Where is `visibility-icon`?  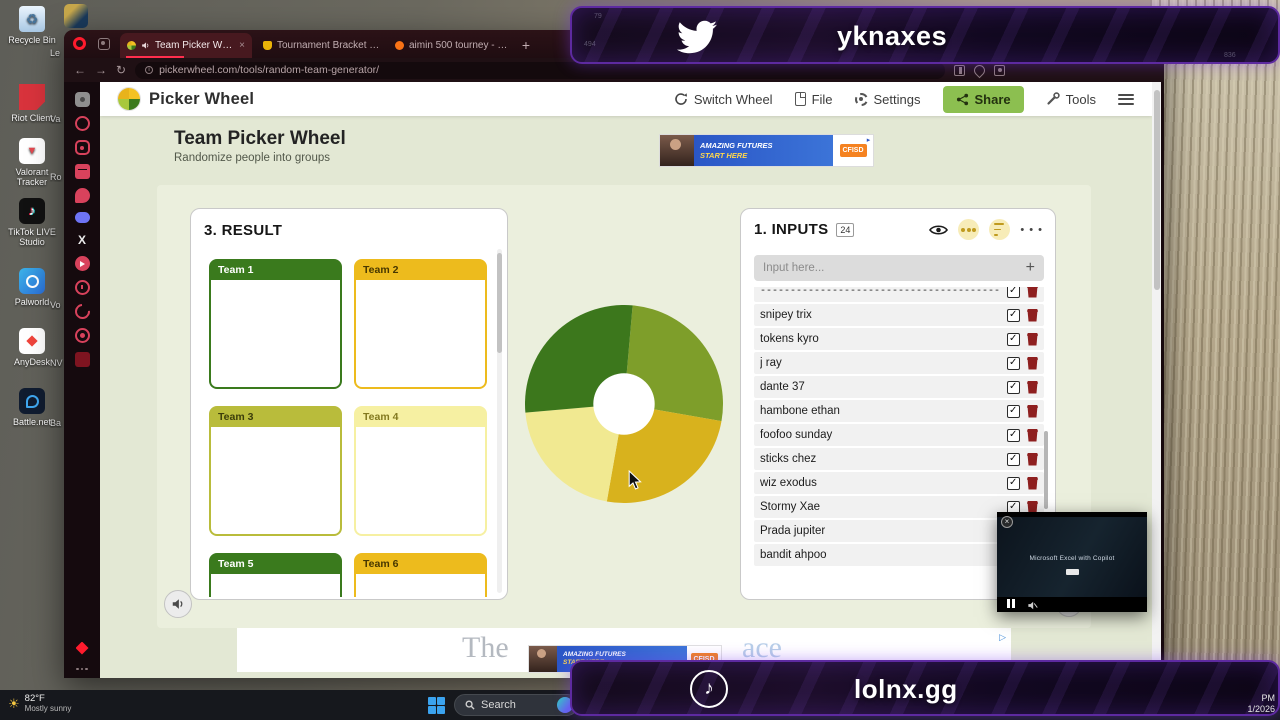
visibility-icon is located at coordinates (939, 230).